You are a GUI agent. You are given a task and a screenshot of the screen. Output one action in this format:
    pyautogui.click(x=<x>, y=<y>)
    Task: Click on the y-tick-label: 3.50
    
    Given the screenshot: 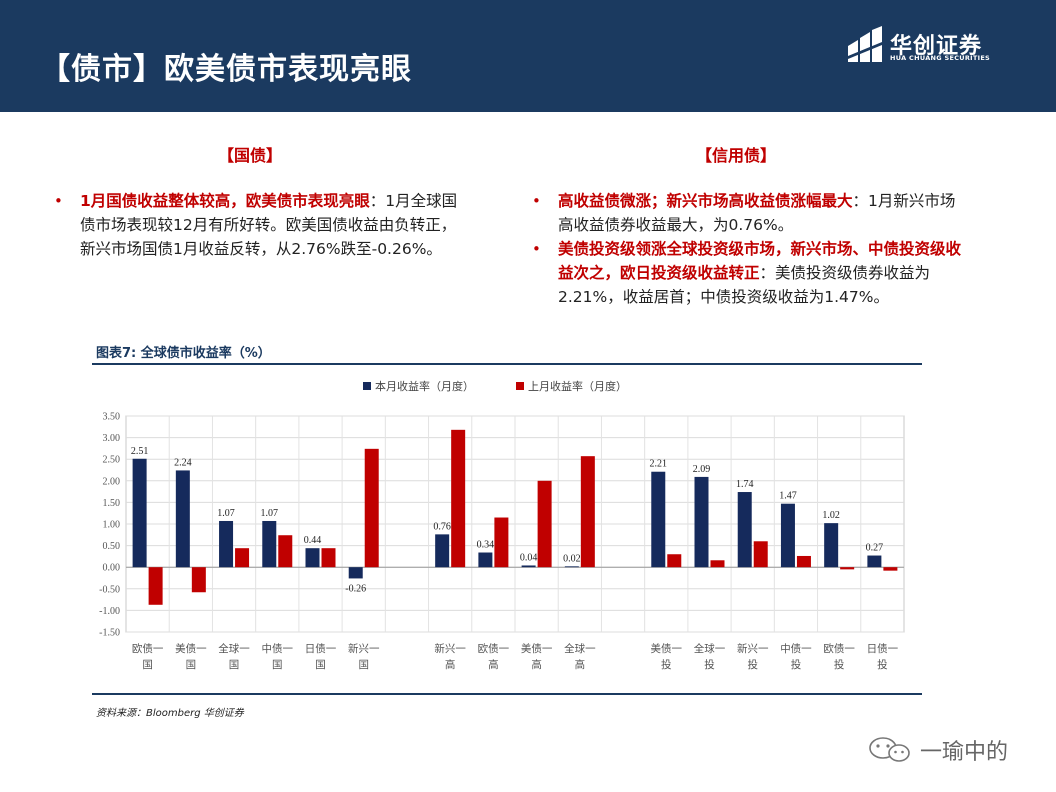 What is the action you would take?
    pyautogui.click(x=112, y=417)
    